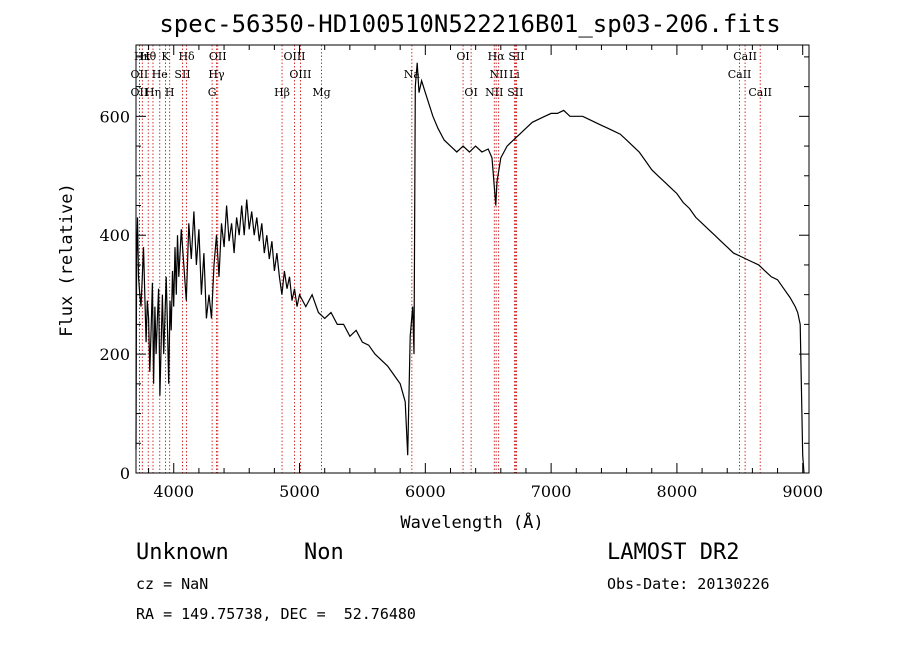 The image size is (900, 649). Describe the element at coordinates (67, 260) in the screenshot. I see `y-axis-label: Flux (relative)` at that location.